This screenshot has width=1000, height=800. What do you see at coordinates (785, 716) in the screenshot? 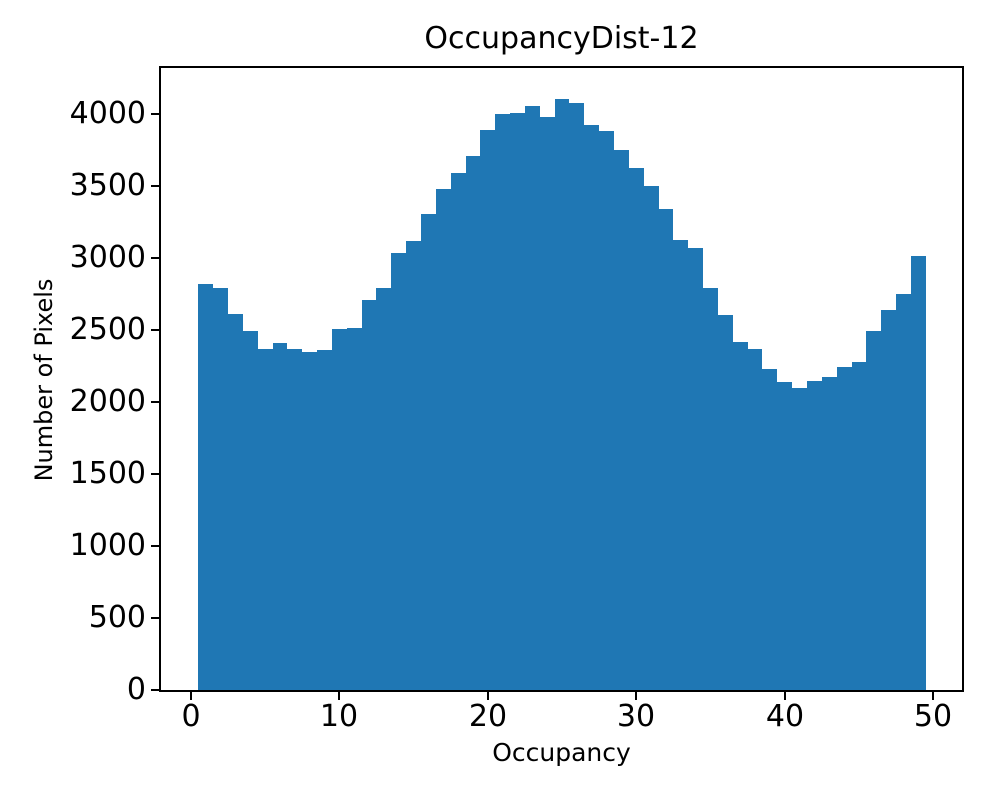
I see `x-axis-tick-label: 40` at bounding box center [785, 716].